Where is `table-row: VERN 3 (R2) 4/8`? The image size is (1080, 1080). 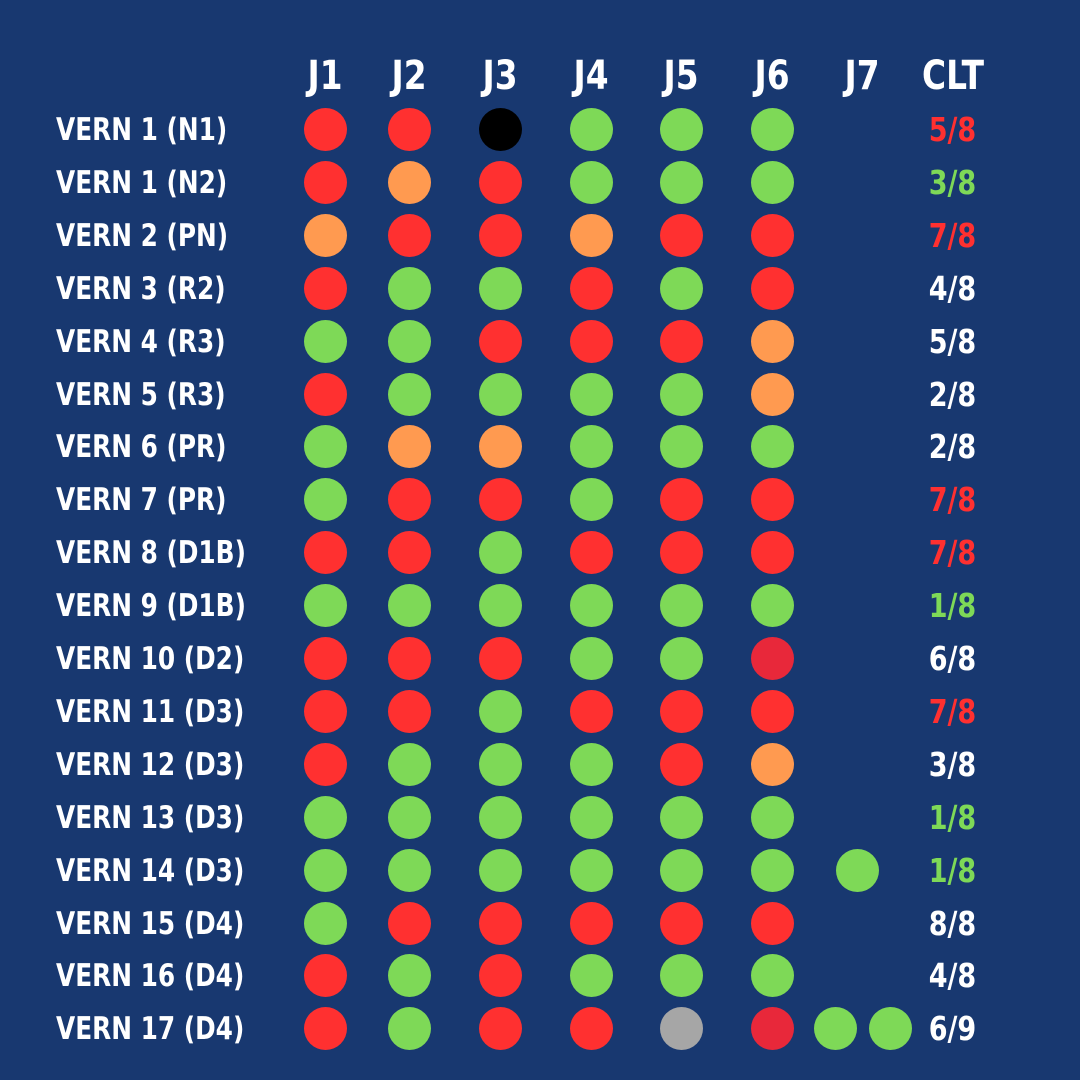 table-row: VERN 3 (R2) 4/8 is located at coordinates (540, 289).